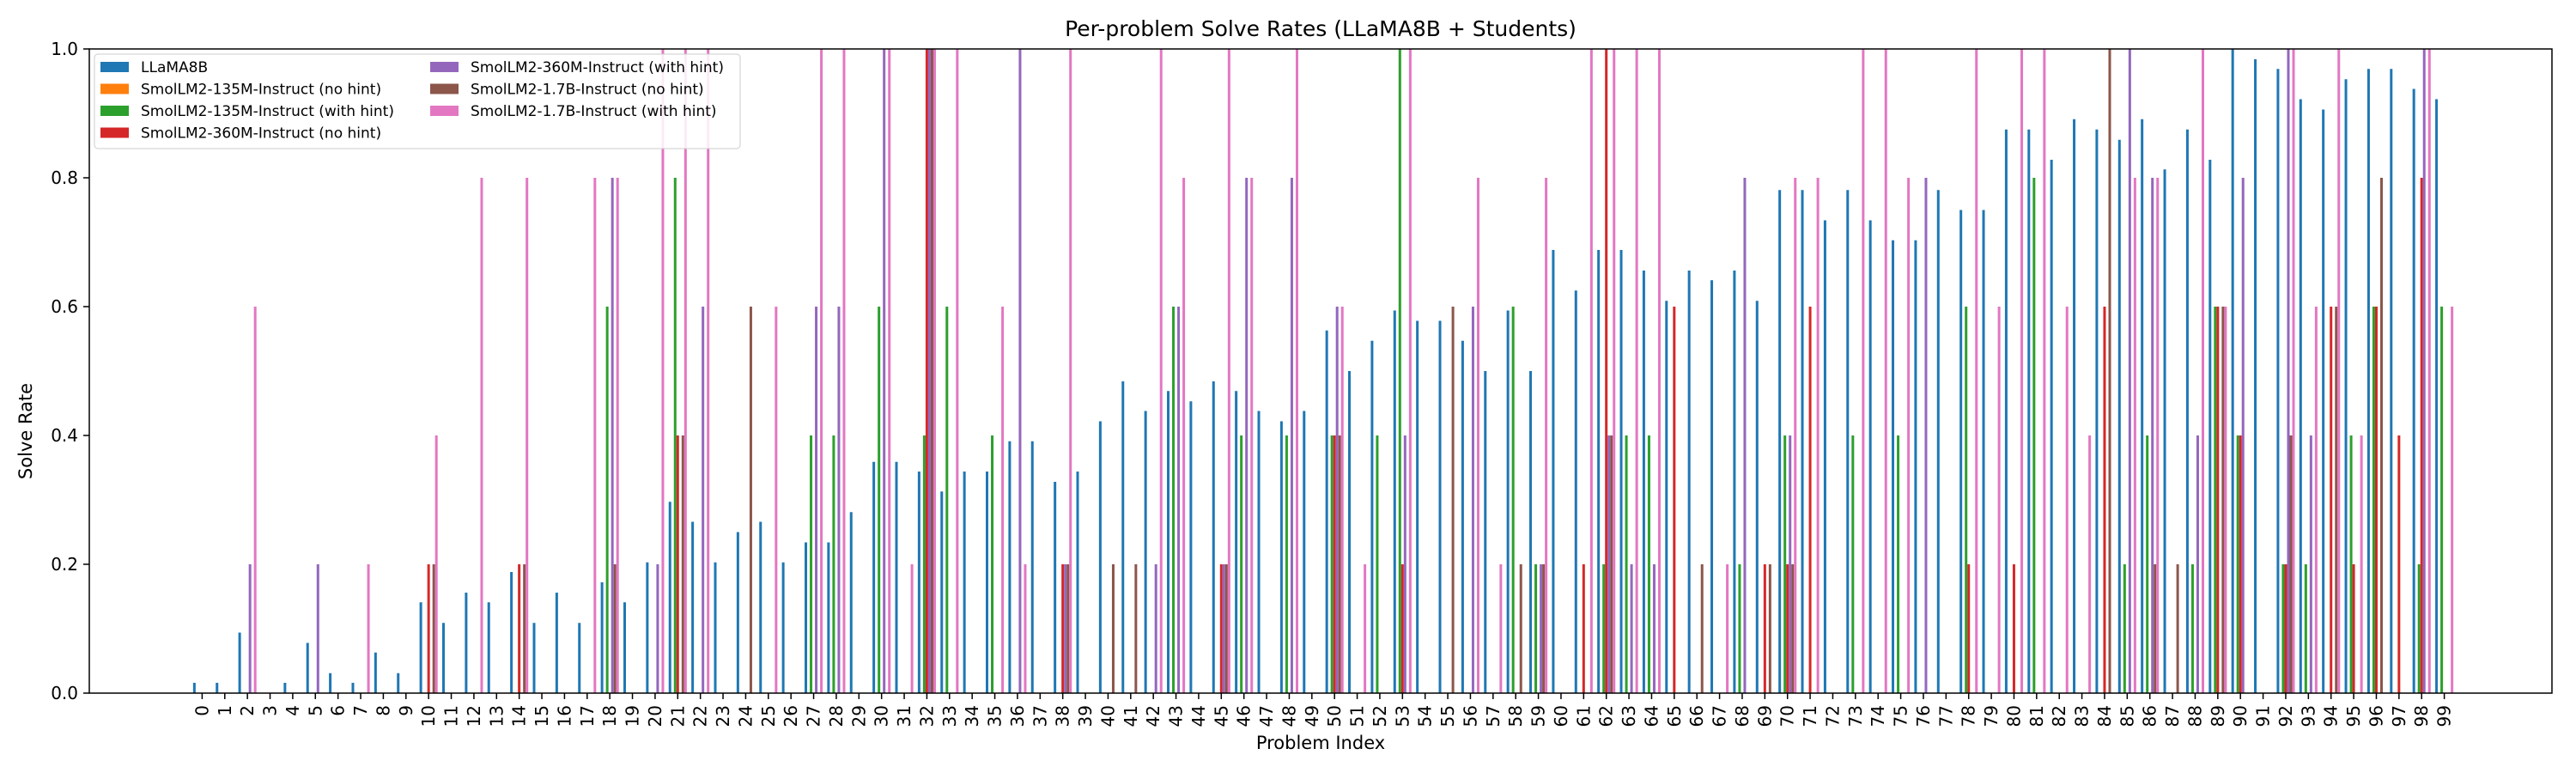 The image size is (2576, 773). Describe the element at coordinates (2421, 716) in the screenshot. I see `x-tick-label: 98` at that location.